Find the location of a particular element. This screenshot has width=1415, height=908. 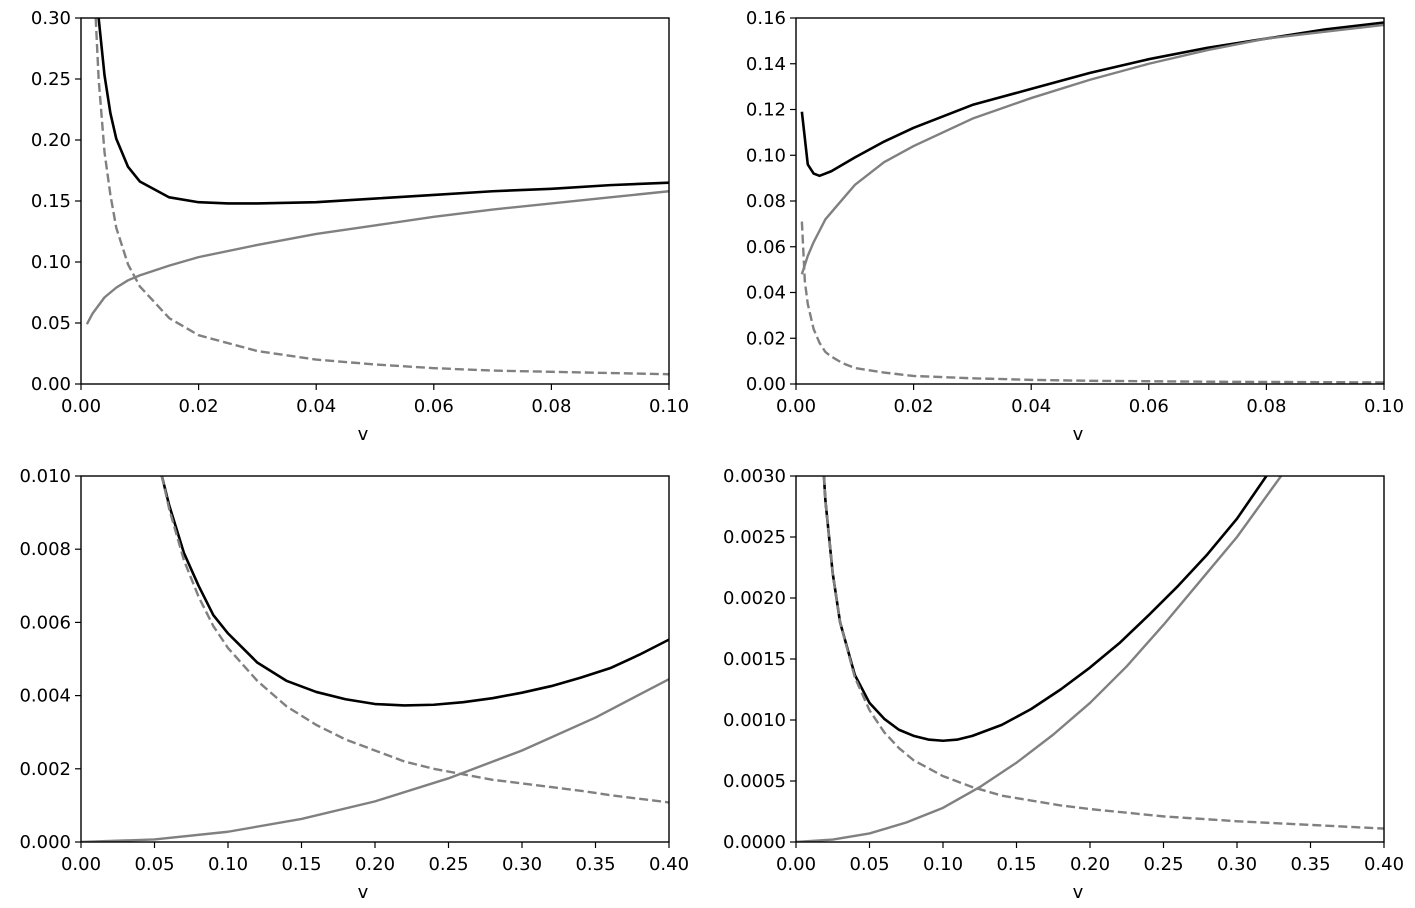

y-tick-label: 0.0000 is located at coordinates (754, 842).